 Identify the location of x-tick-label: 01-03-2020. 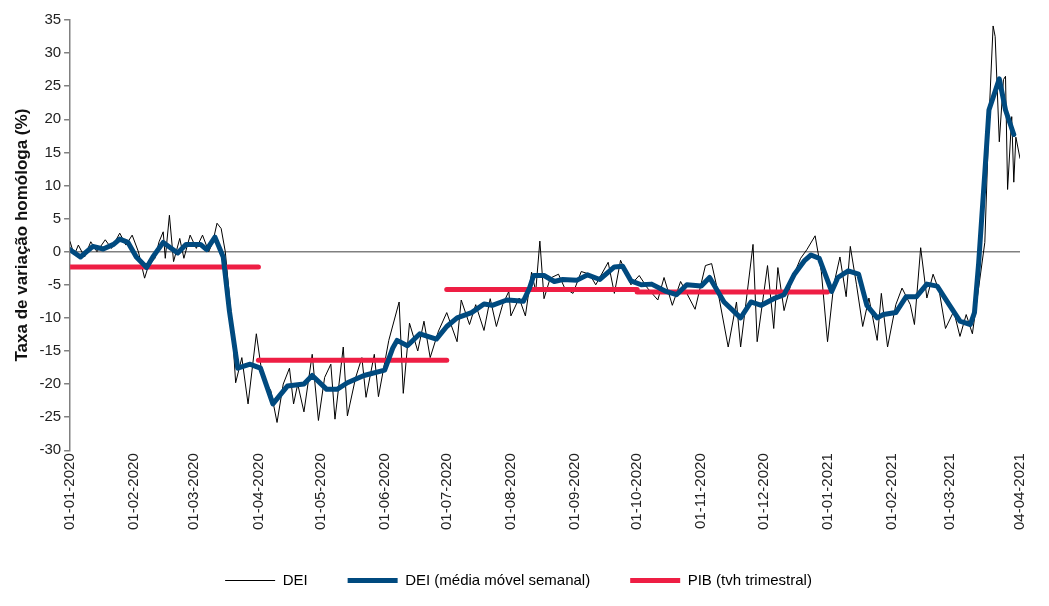
(193, 492).